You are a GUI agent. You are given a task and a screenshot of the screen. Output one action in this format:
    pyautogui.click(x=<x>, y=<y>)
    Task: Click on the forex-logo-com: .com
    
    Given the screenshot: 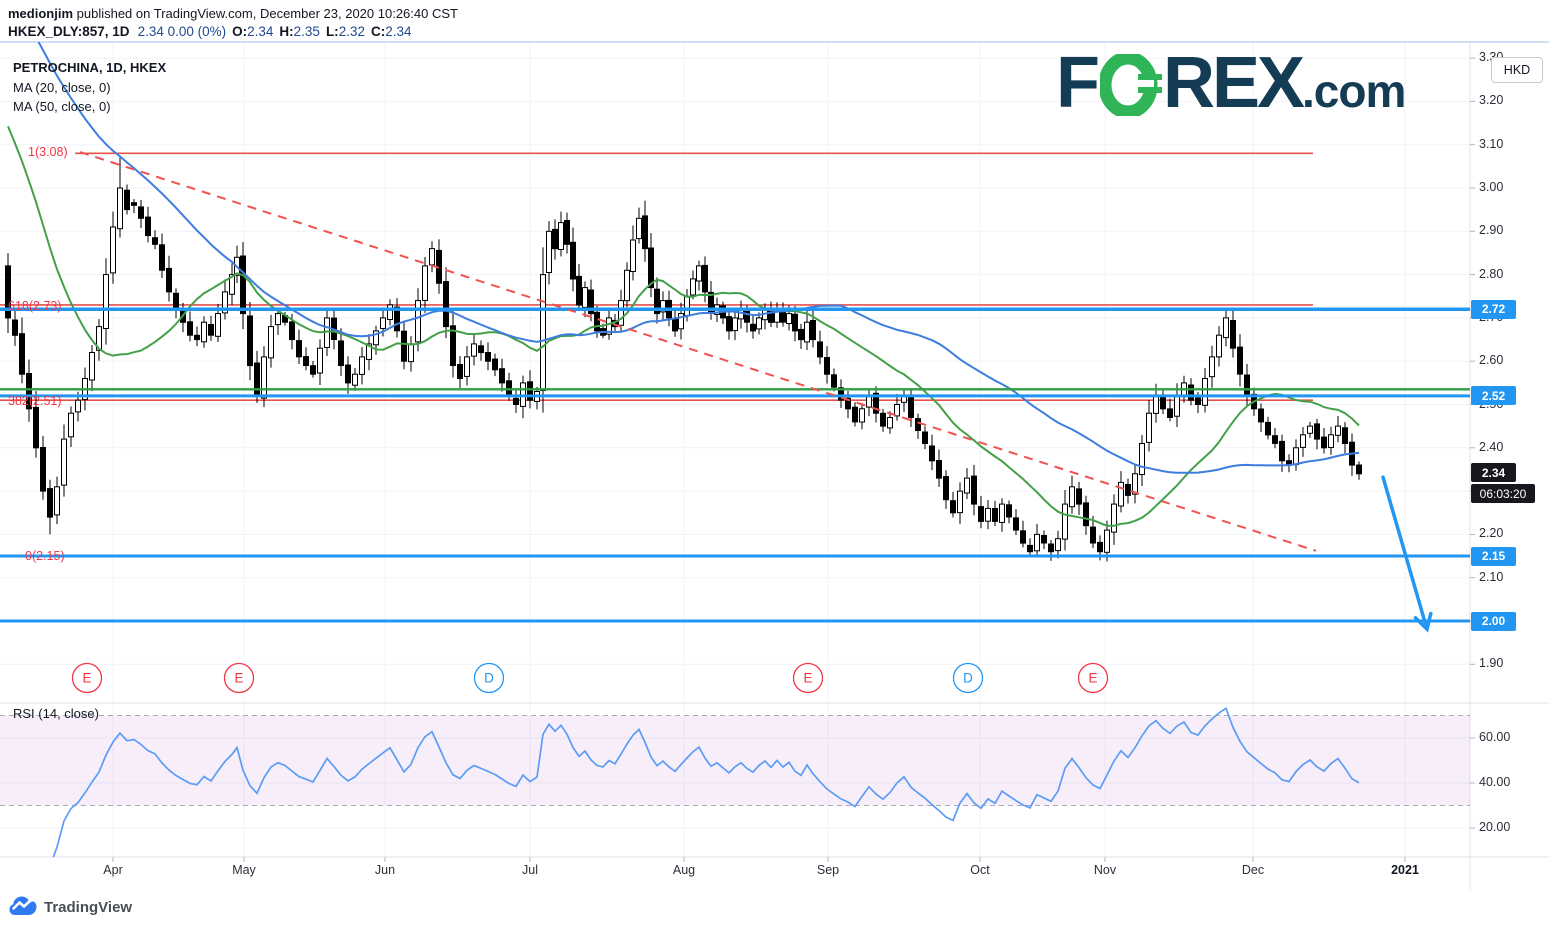 What is the action you would take?
    pyautogui.click(x=1354, y=91)
    